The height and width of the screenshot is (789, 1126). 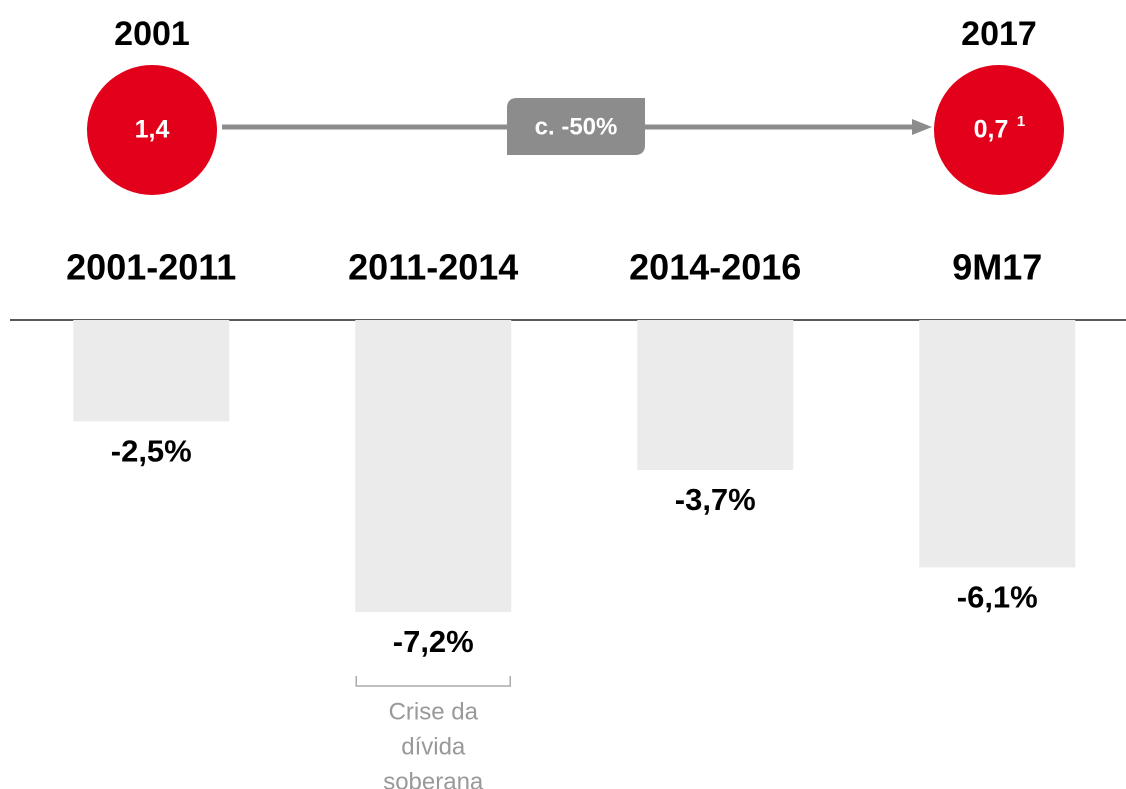 What do you see at coordinates (434, 711) in the screenshot?
I see `annotation-line: Crise da` at bounding box center [434, 711].